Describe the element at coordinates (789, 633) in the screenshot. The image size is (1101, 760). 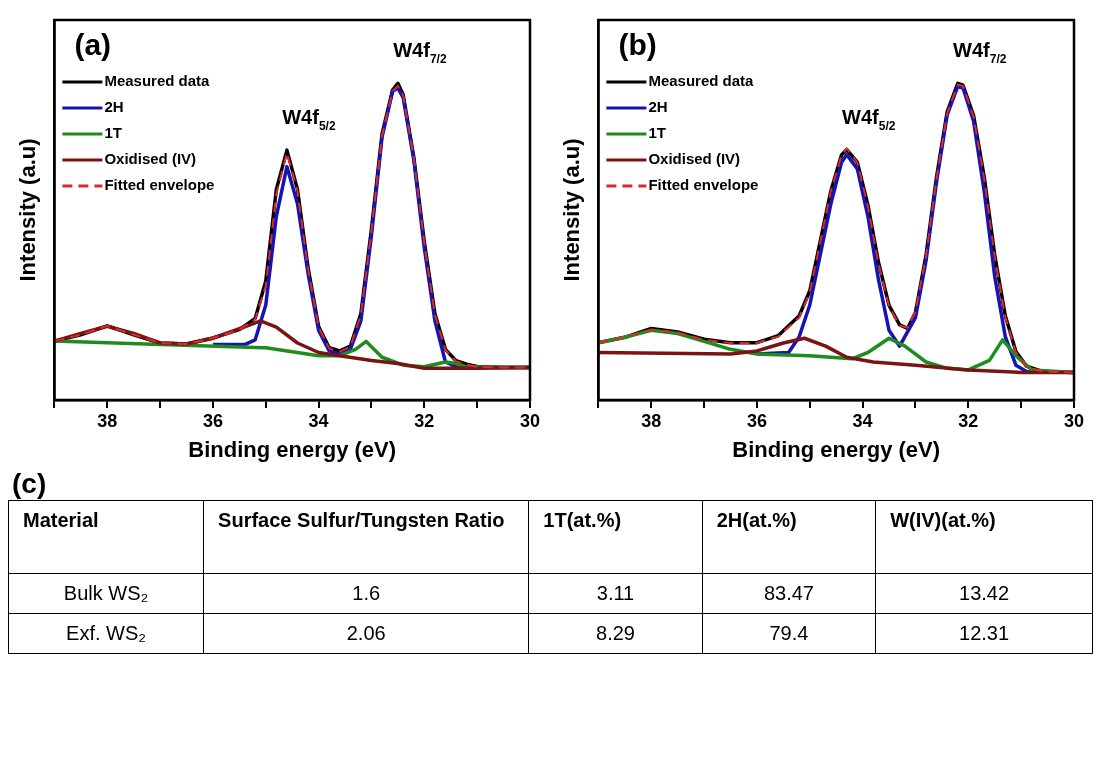
I see `text: 79.4` at that location.